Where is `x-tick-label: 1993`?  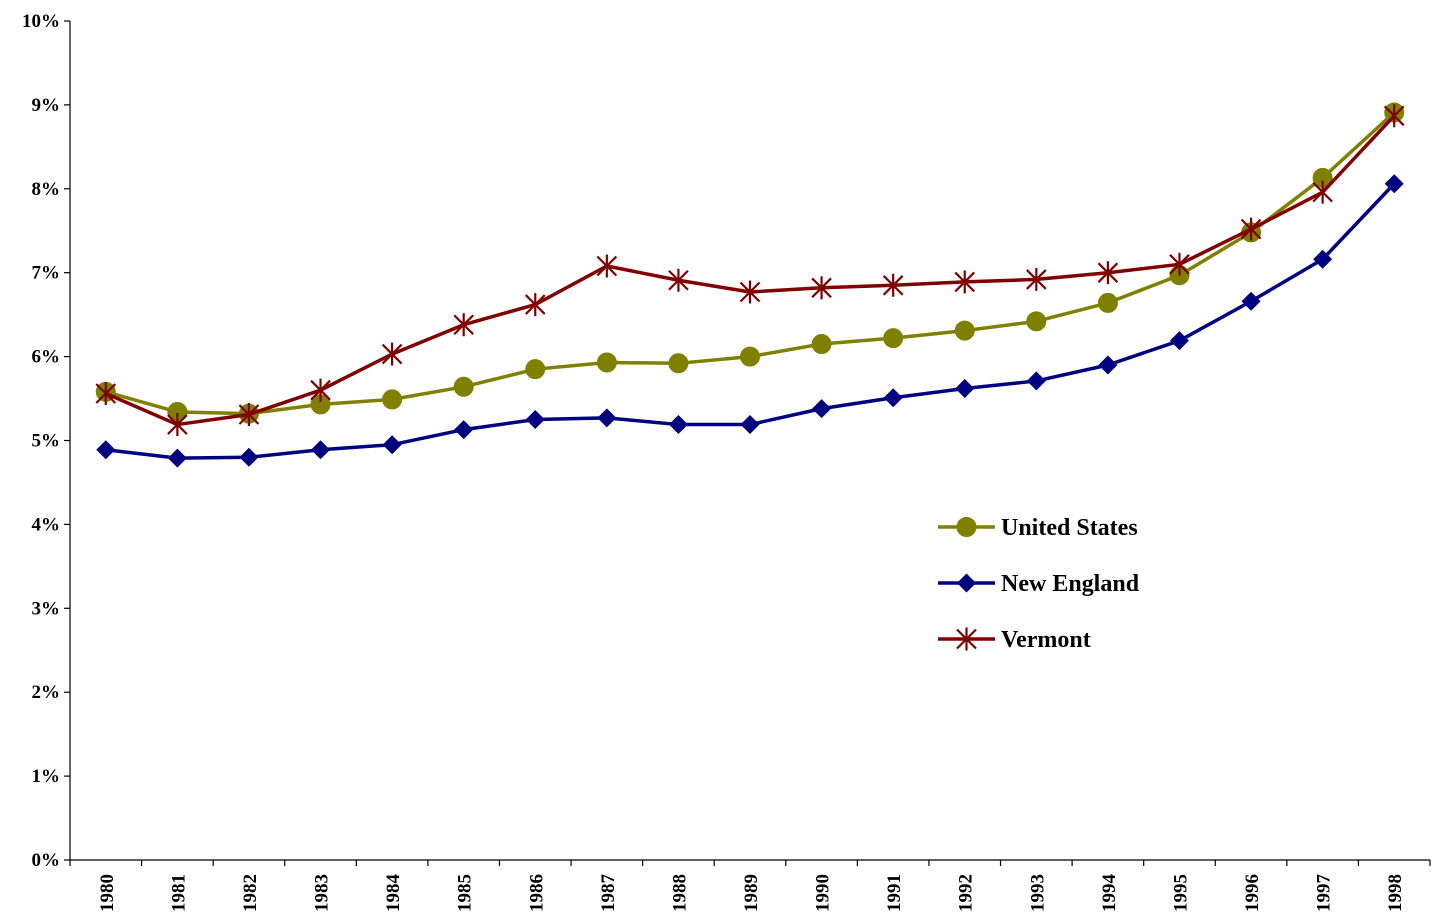
x-tick-label: 1993 is located at coordinates (1037, 893).